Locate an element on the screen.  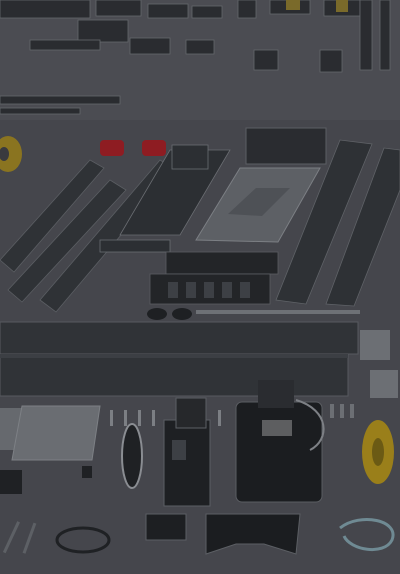
cable-loop is located at coordinates (83, 540).